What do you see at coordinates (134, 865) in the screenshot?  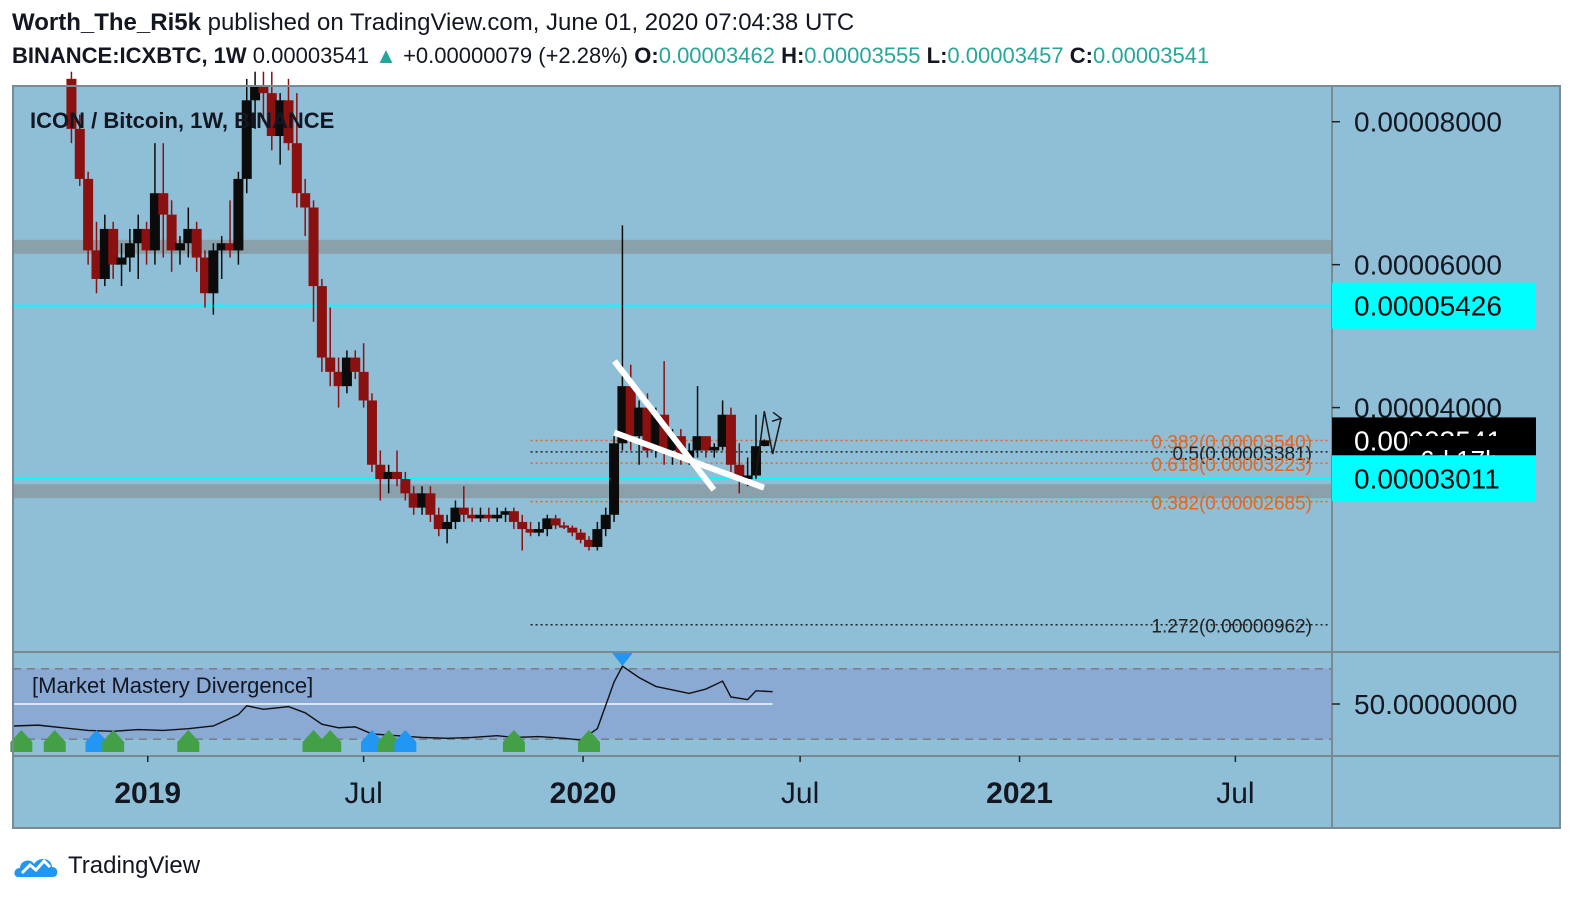 I see `footer-brand: TradingView` at bounding box center [134, 865].